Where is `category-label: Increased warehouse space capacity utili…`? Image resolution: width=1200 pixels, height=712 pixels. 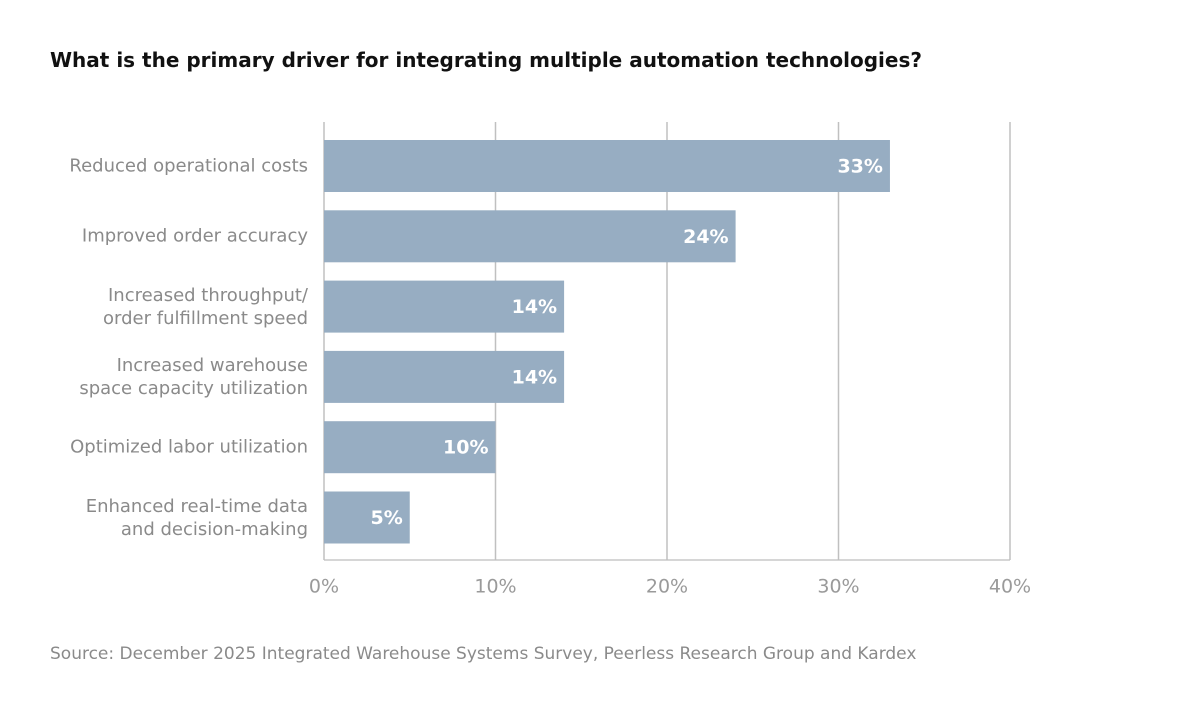 category-label: Increased warehouse space capacity utili… is located at coordinates (193, 376).